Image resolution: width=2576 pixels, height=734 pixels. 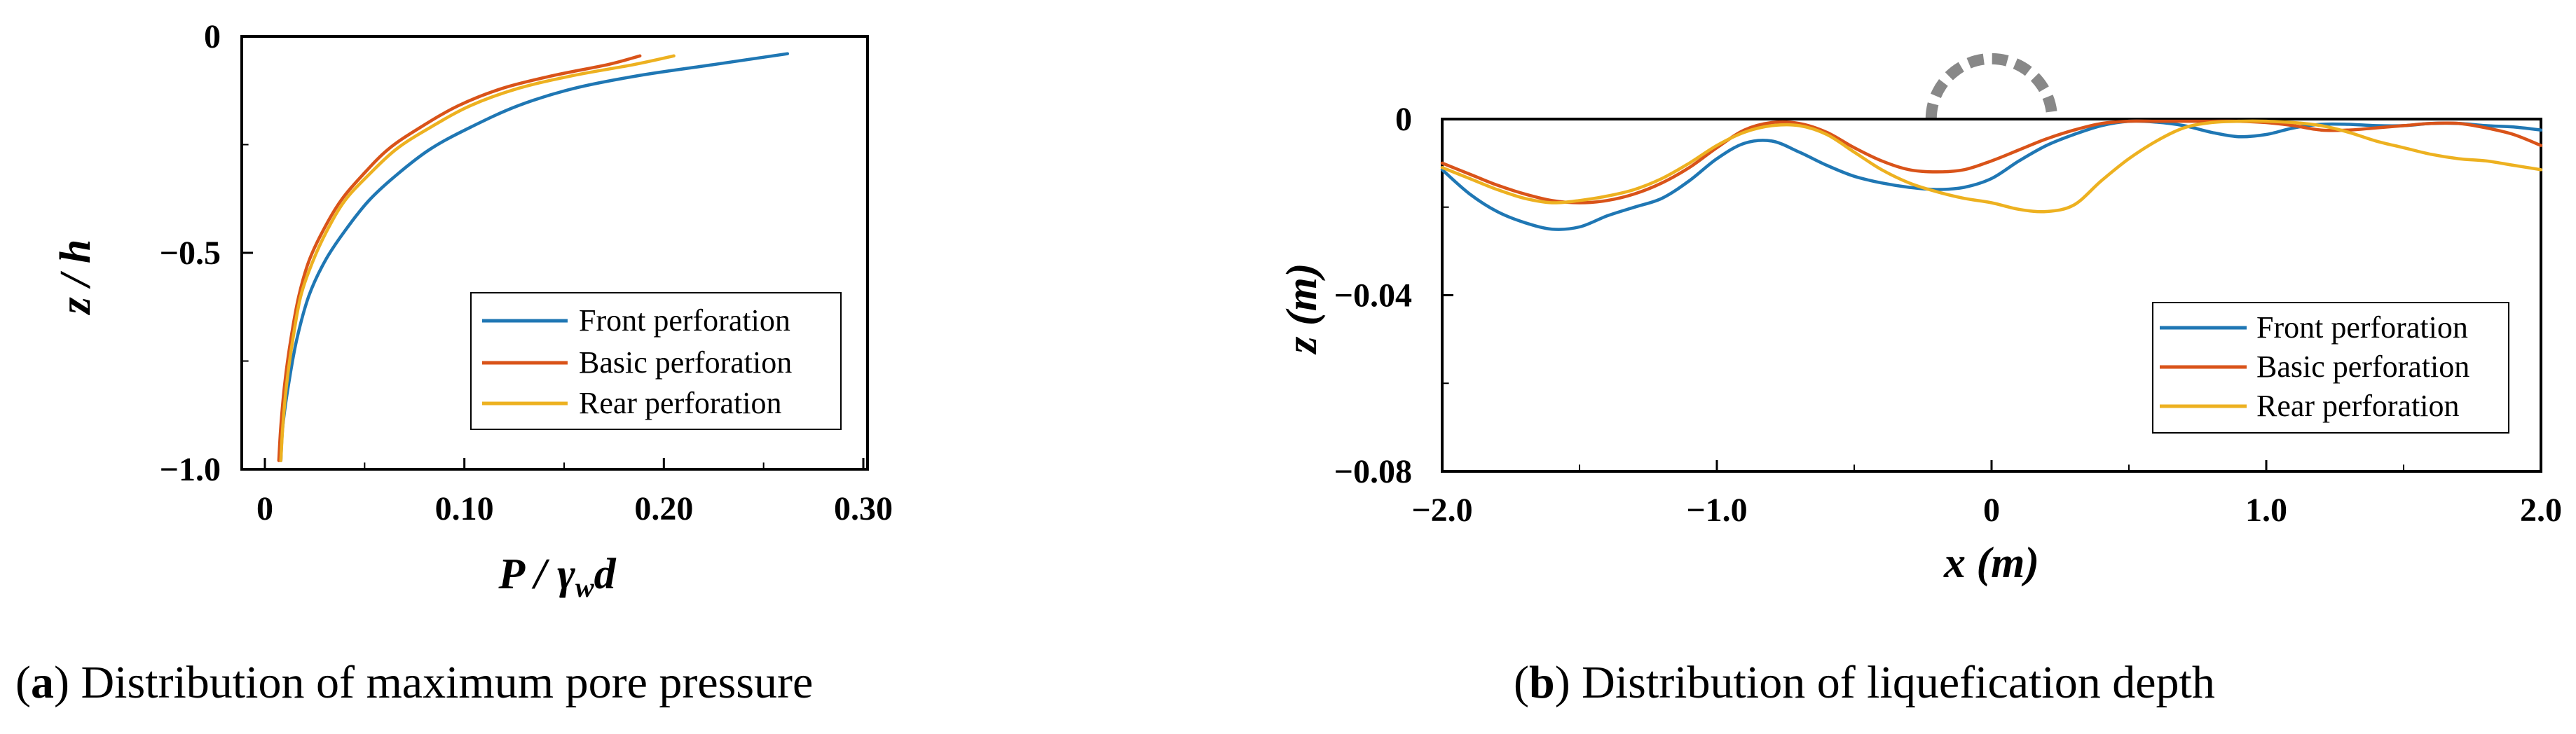 I want to click on tick-marks, so click(x=554, y=253).